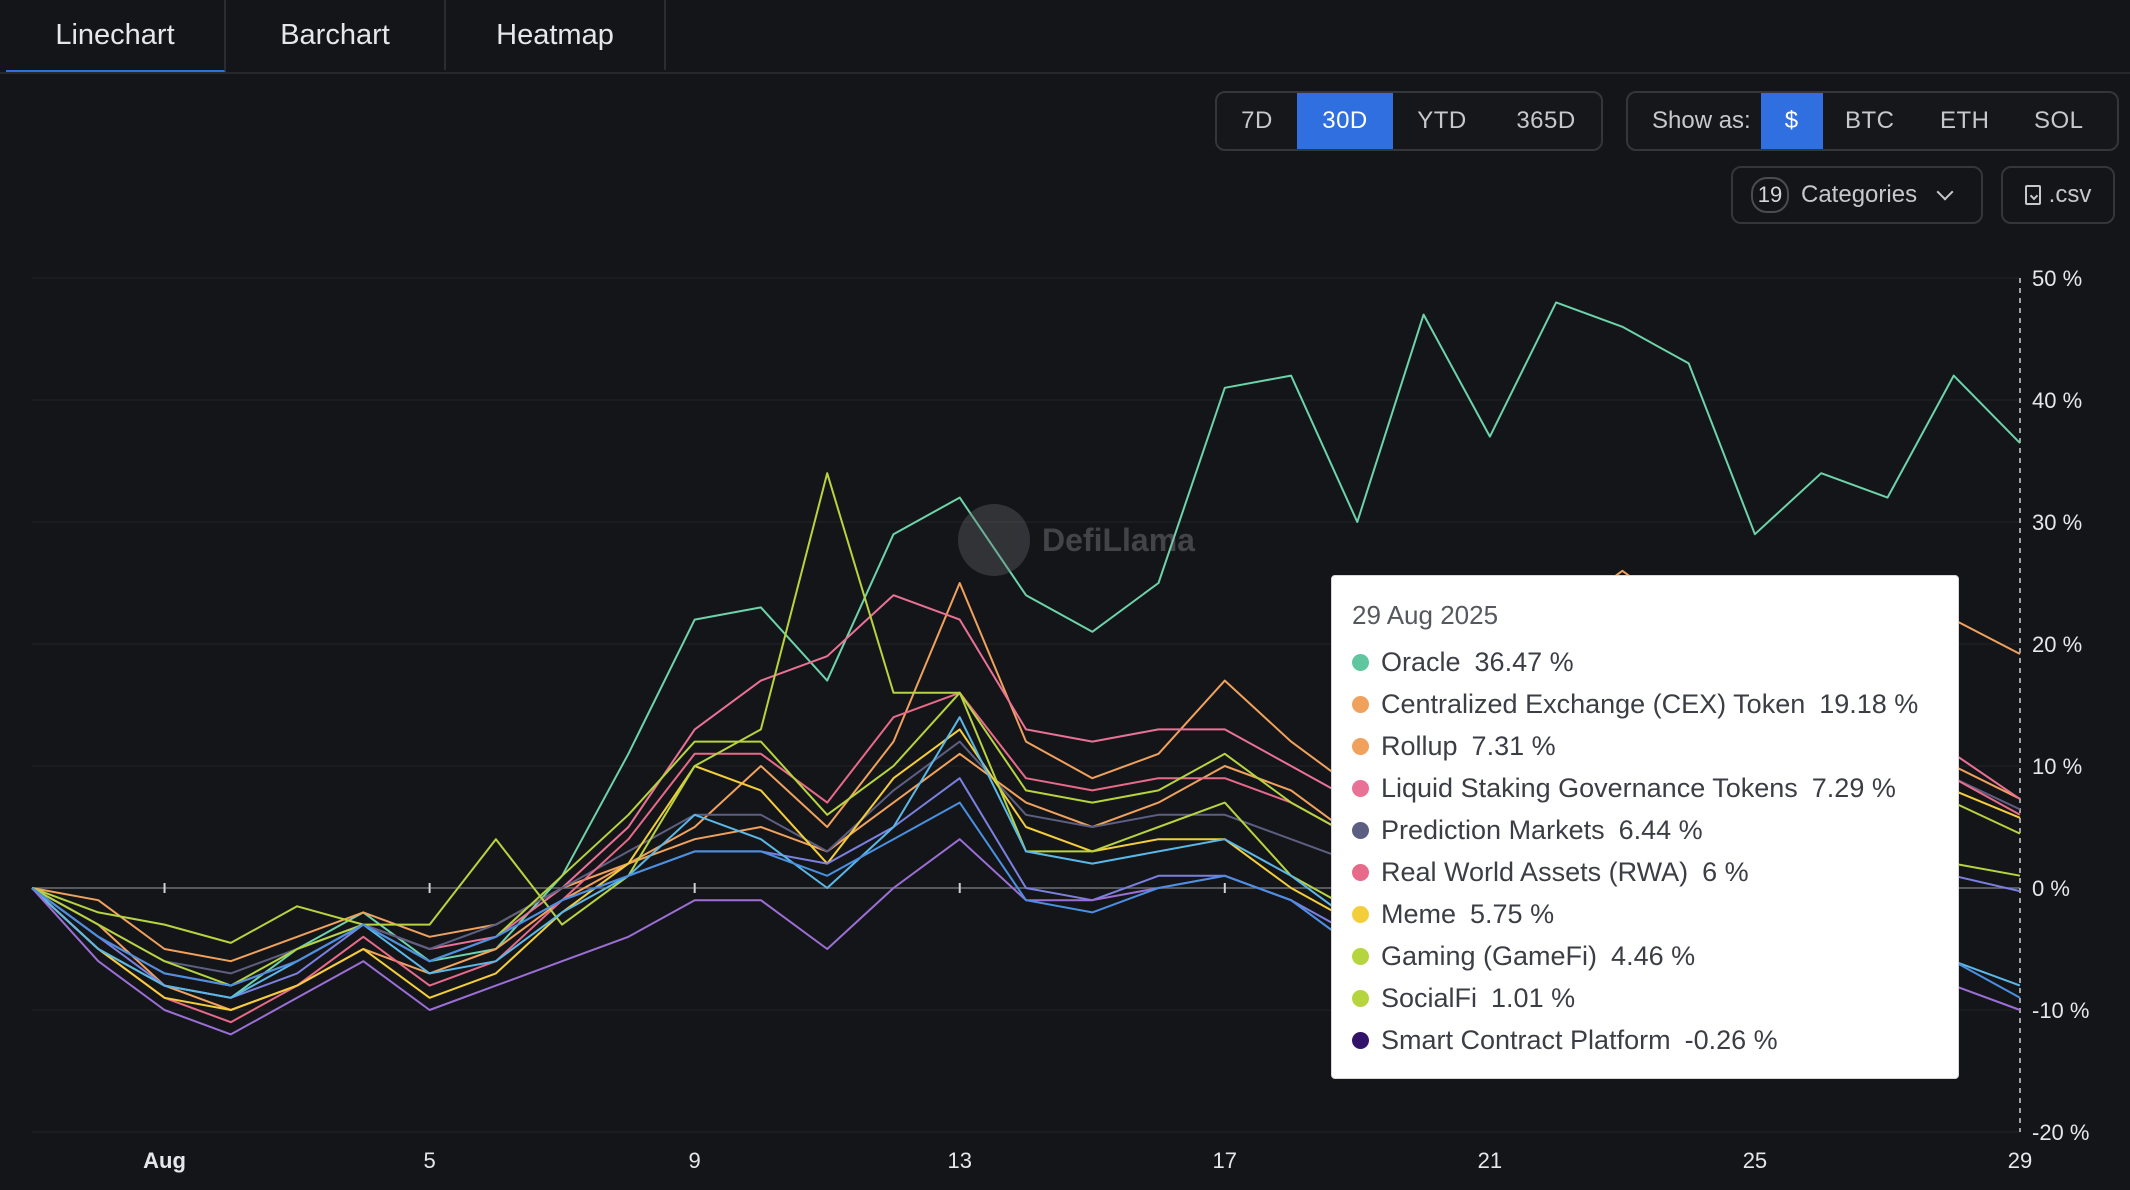  I want to click on tooltip-series-value: 7.31 %, so click(1513, 745).